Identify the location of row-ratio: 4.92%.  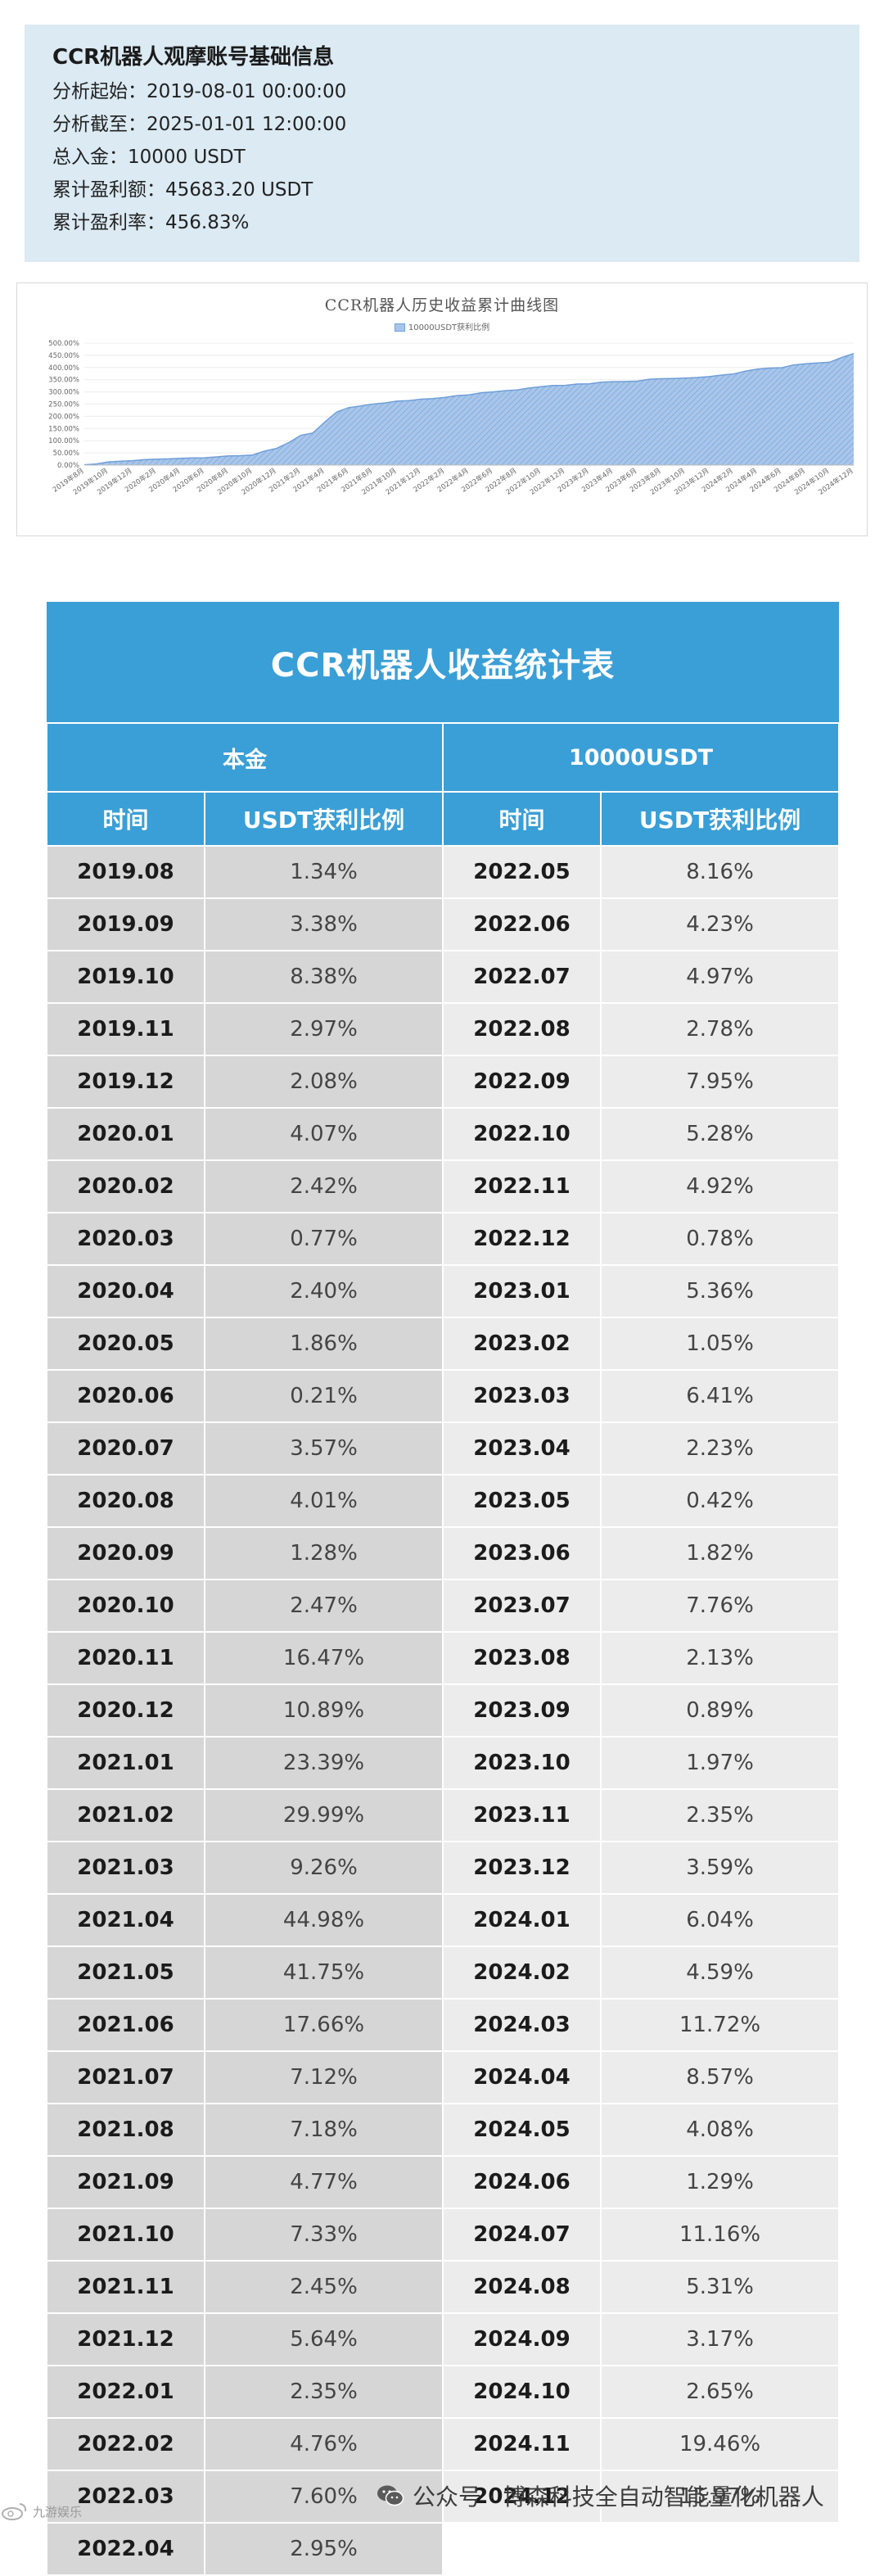
(720, 1186).